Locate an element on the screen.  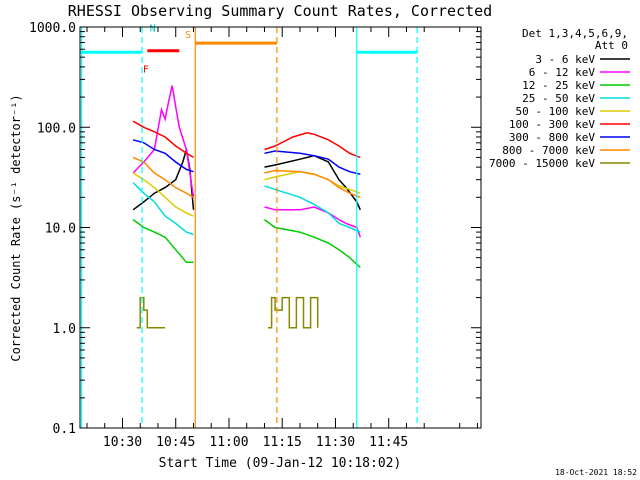
legend-header-line: Det 1,3,4,5,6,9, is located at coordinates (575, 33).